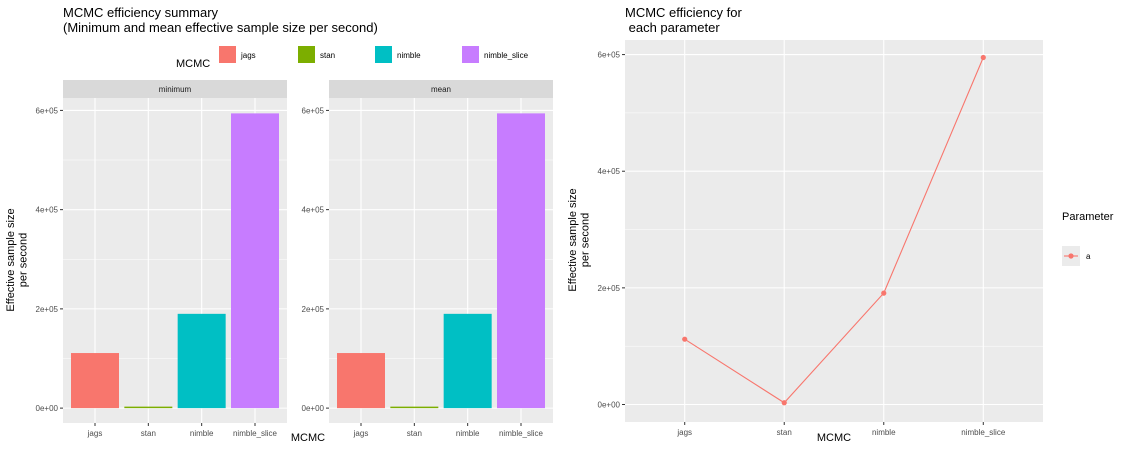  I want to click on right-legend-title: Parameter, so click(1088, 217).